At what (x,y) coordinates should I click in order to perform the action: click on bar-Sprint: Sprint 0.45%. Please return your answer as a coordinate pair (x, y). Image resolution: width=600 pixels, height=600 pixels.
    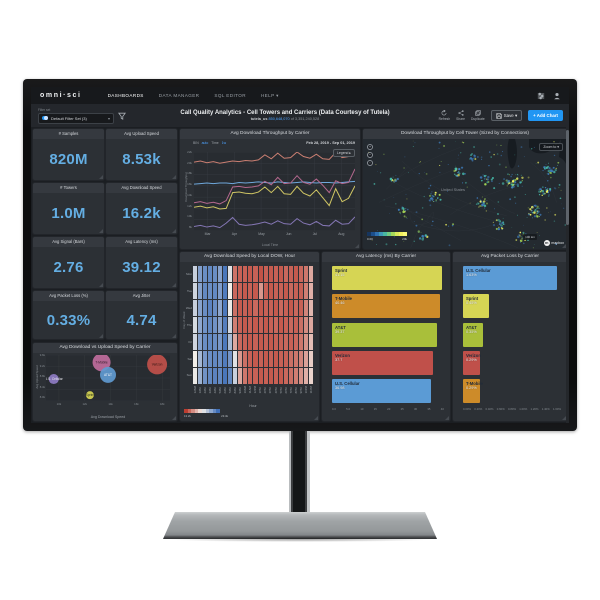
    Looking at the image, I should click on (476, 306).